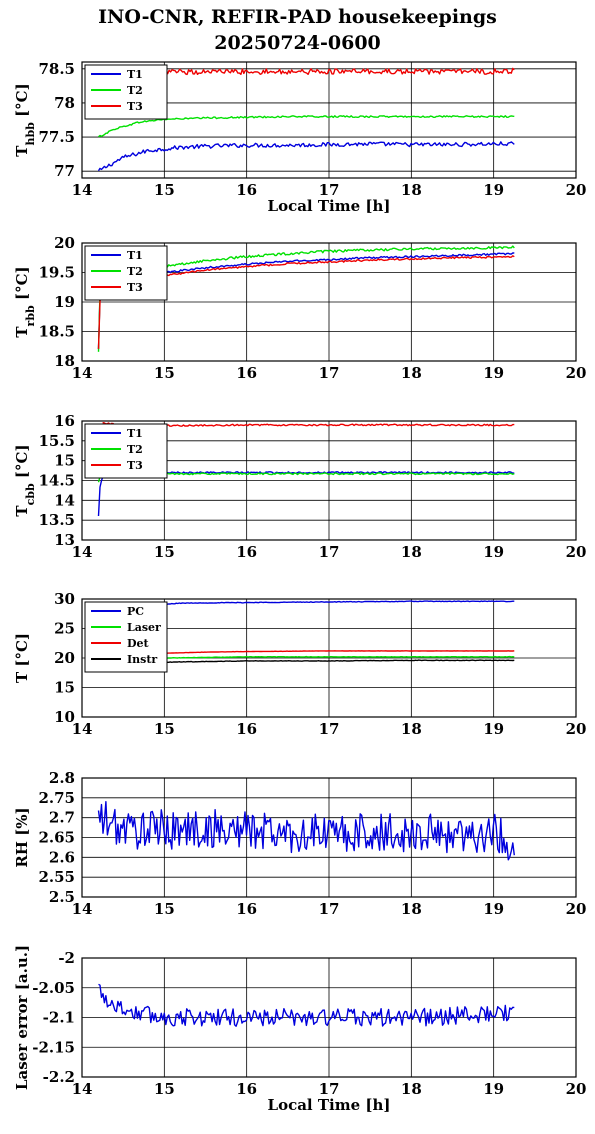 This screenshot has height=1134, width=595. What do you see at coordinates (64, 421) in the screenshot?
I see `y-tick-label: 16` at bounding box center [64, 421].